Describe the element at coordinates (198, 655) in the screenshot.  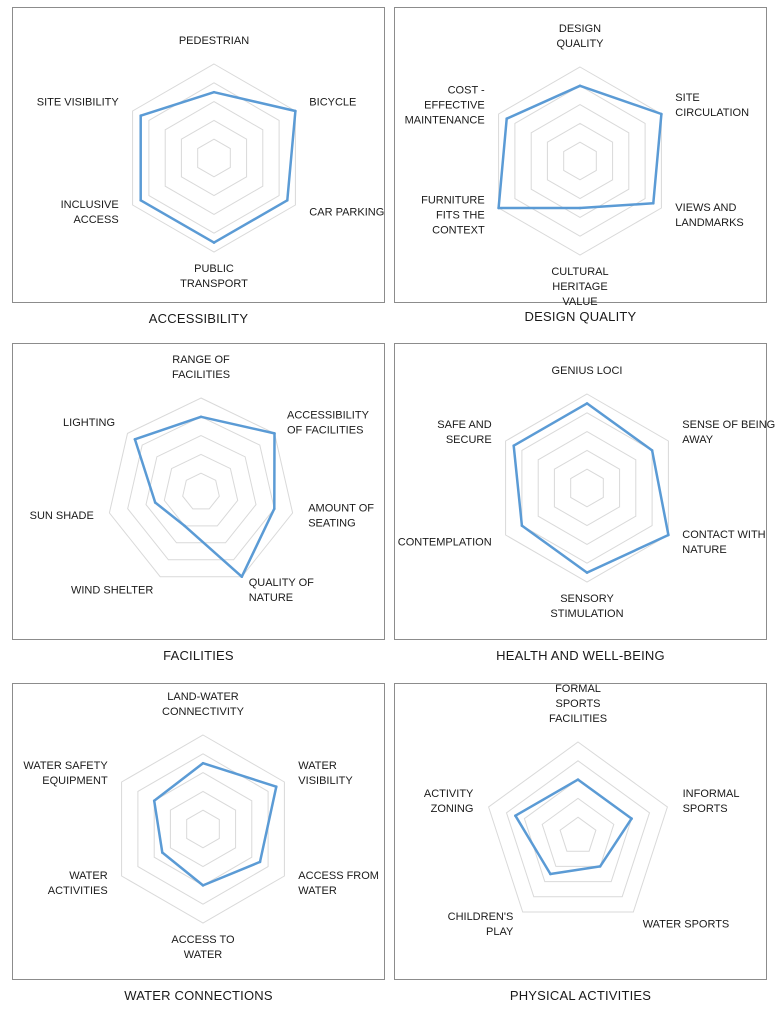
I see `chart-title-facilities: FACILITIES` at that location.